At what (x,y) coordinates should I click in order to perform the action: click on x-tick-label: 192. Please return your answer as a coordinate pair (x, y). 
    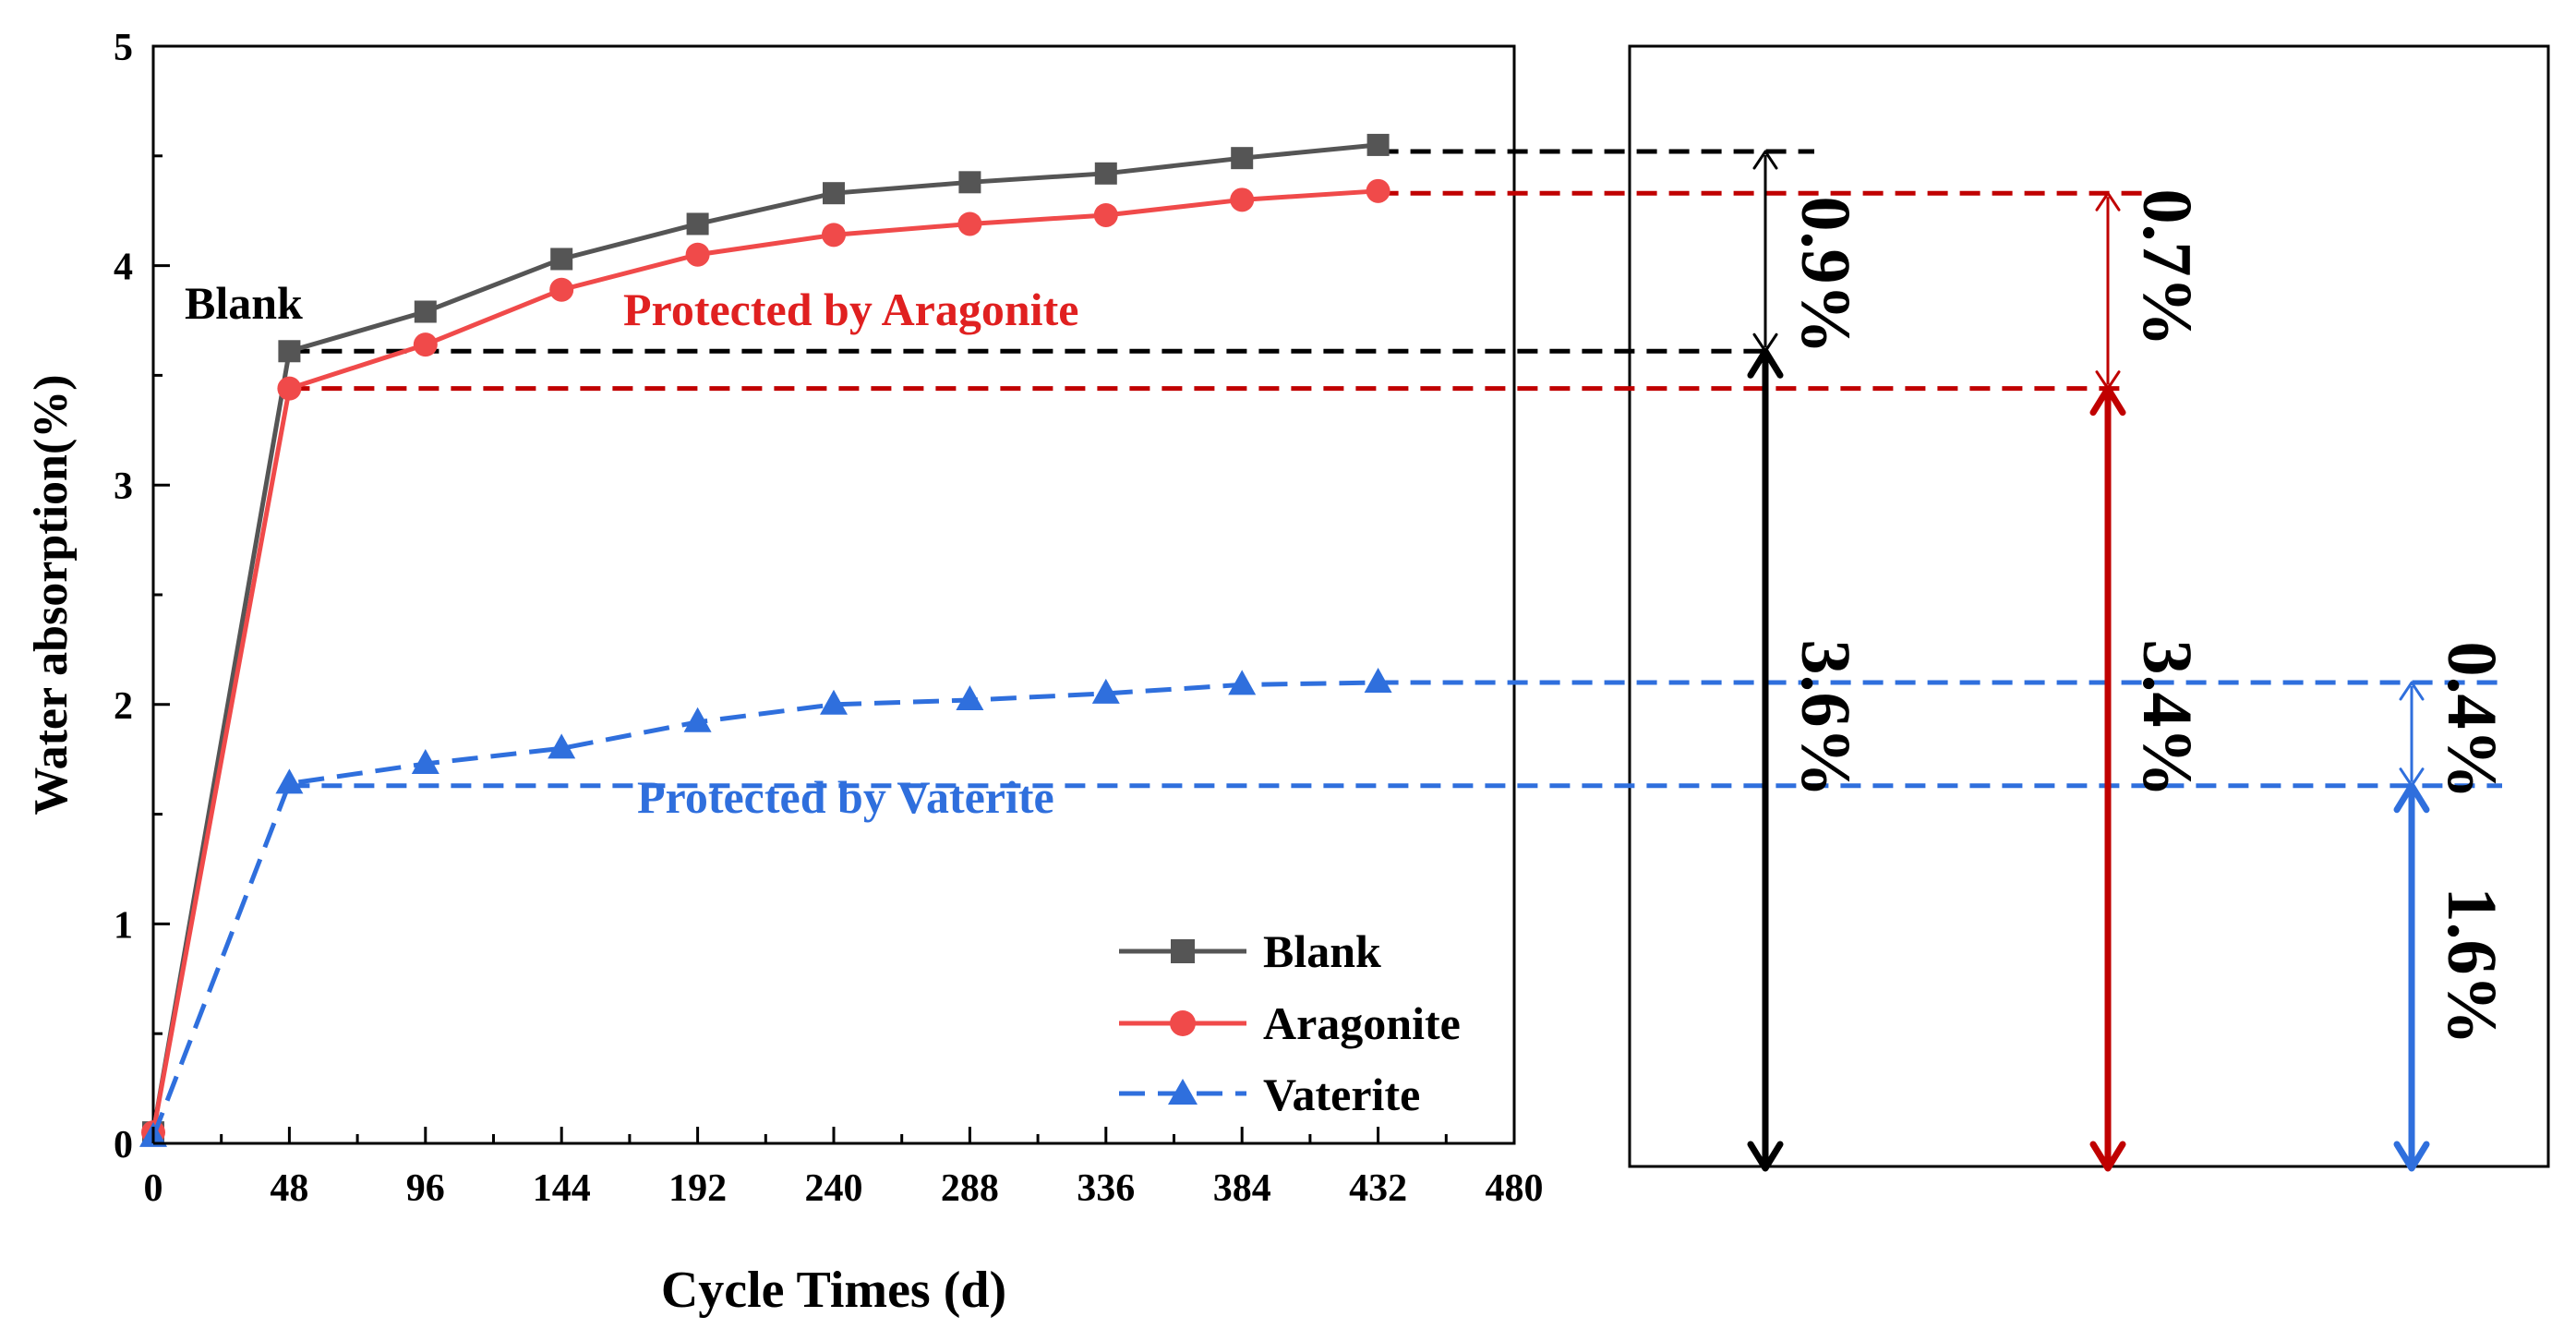
    Looking at the image, I should click on (697, 1188).